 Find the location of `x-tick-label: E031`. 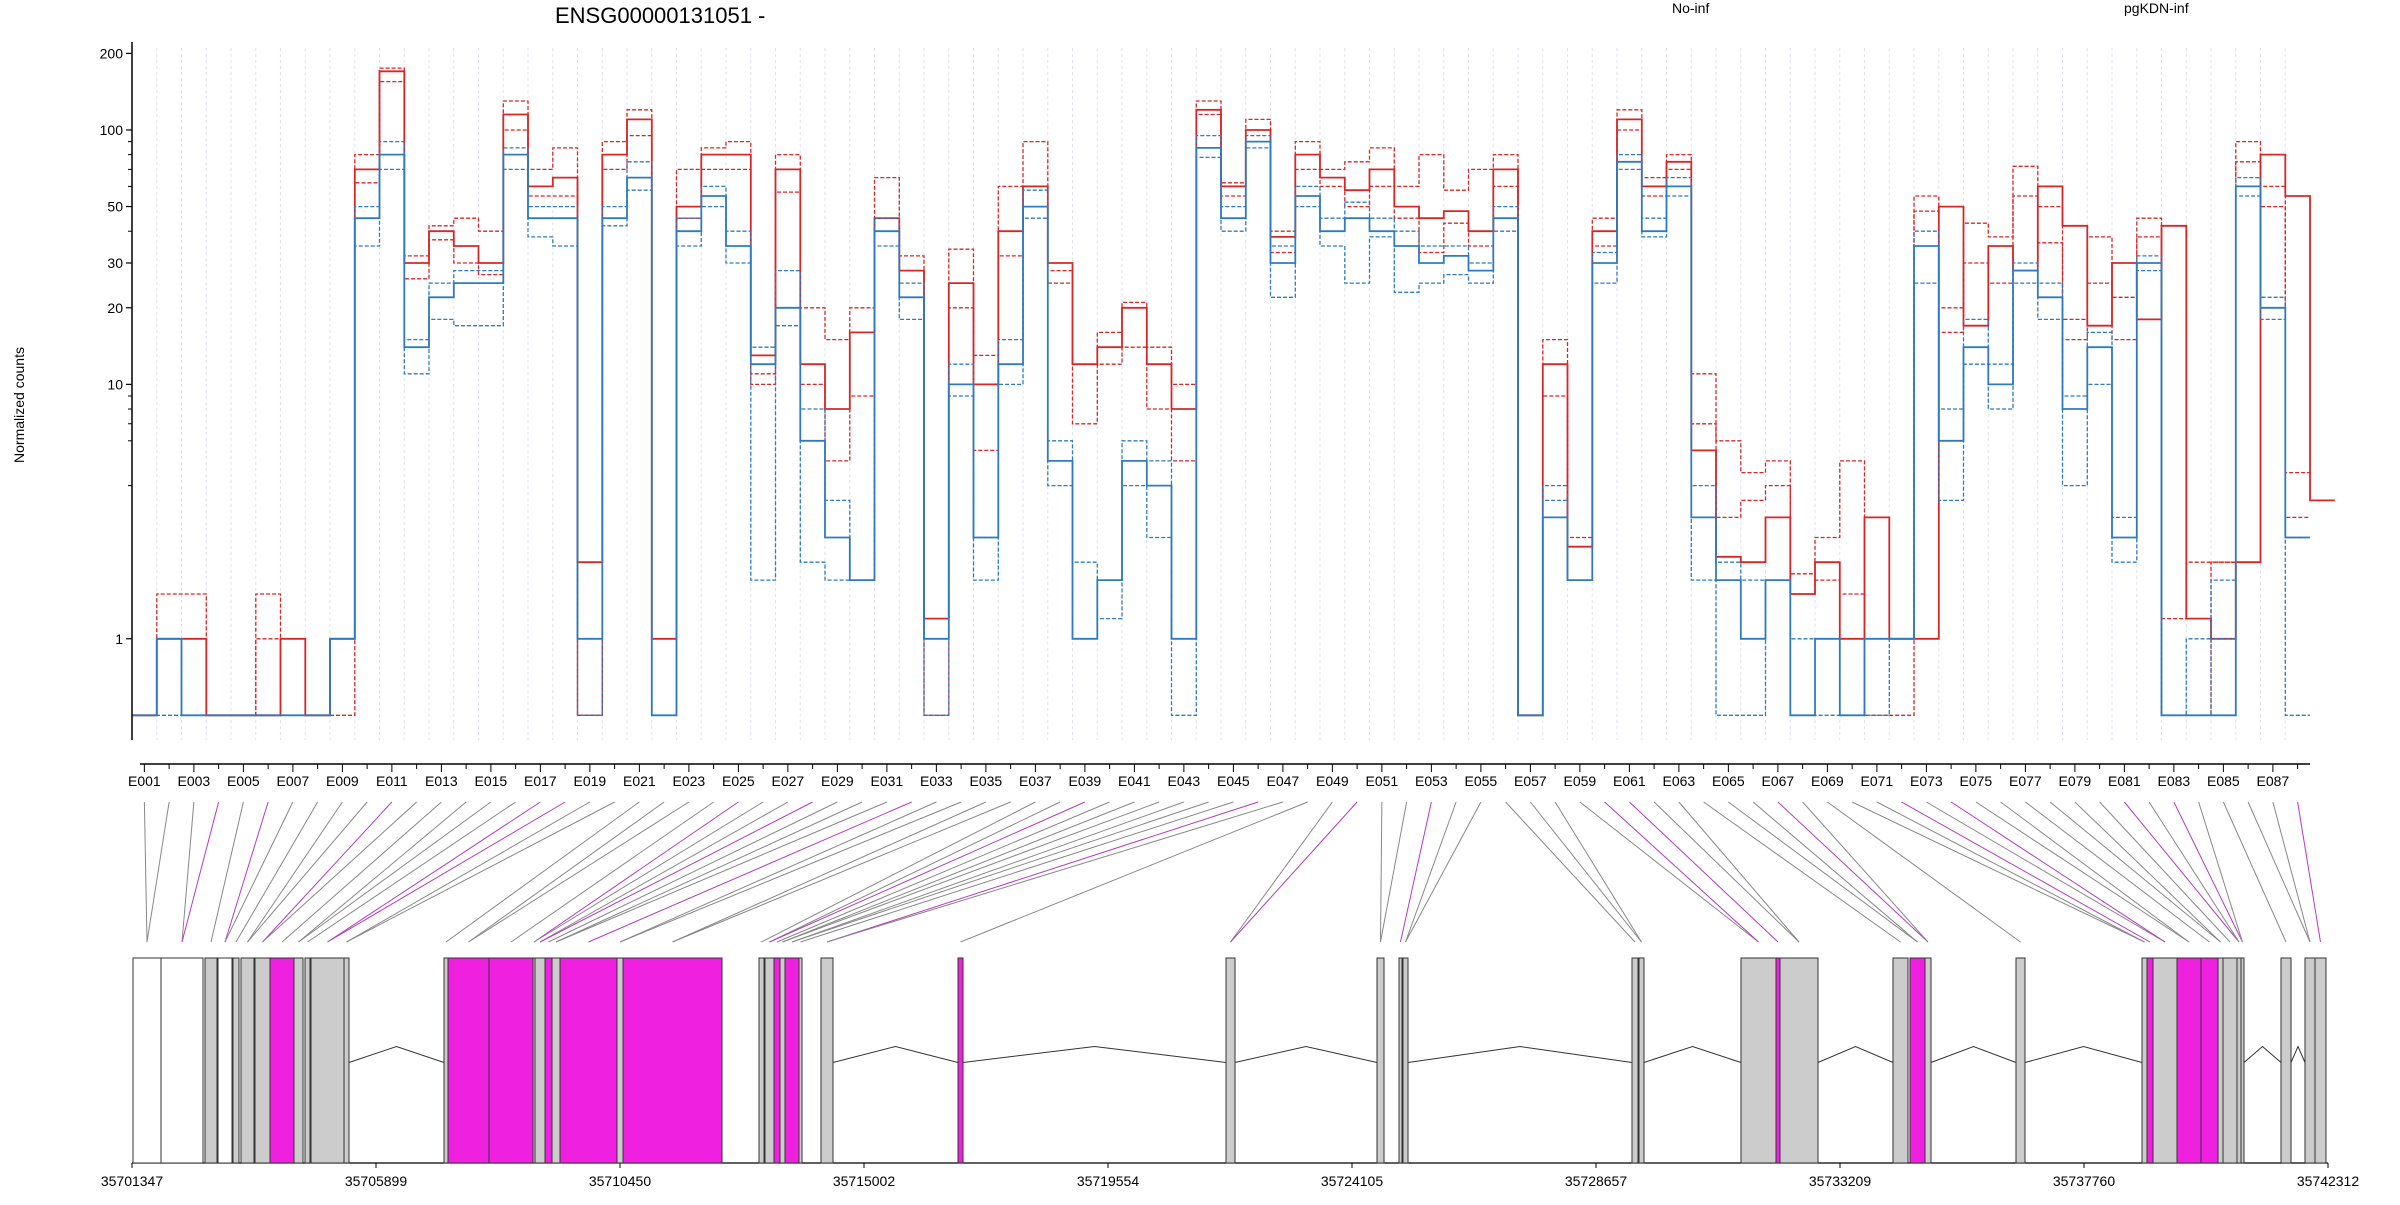

x-tick-label: E031 is located at coordinates (887, 781).